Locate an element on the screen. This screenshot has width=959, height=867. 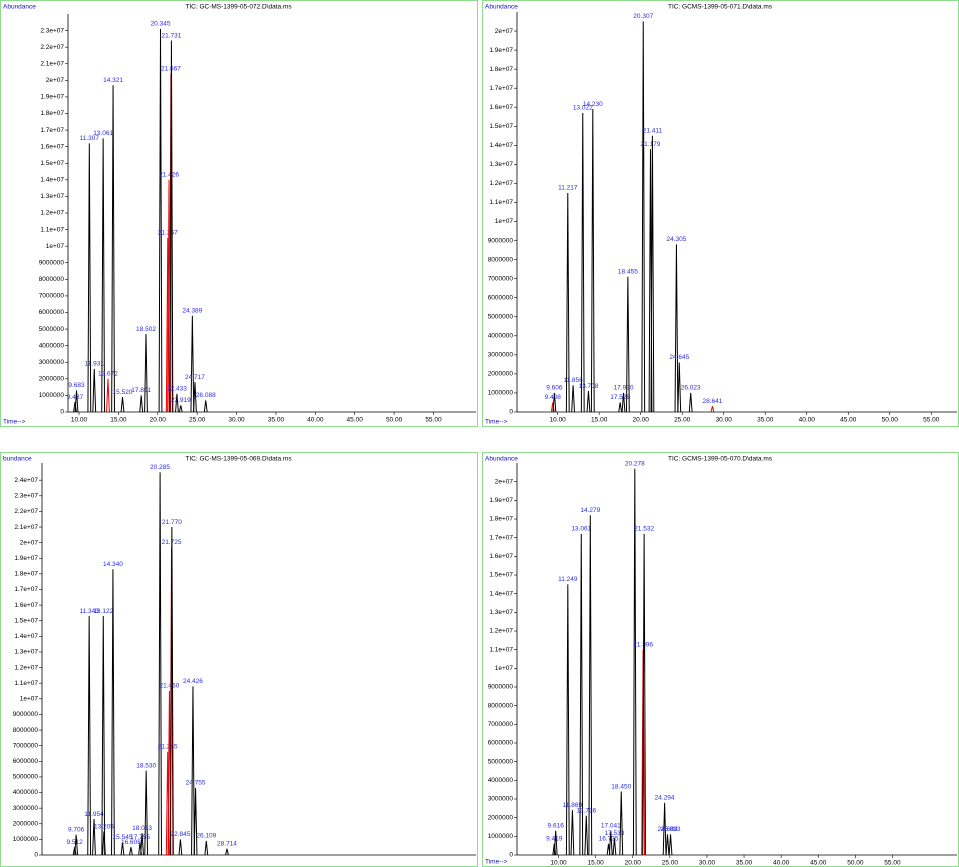
y-tick-label: 2.2e+07 is located at coordinates (26, 511).